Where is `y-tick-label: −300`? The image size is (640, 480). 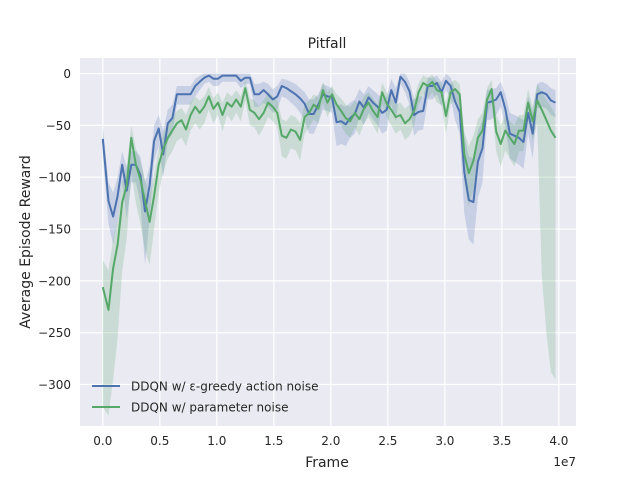 y-tick-label: −300 is located at coordinates (54, 385).